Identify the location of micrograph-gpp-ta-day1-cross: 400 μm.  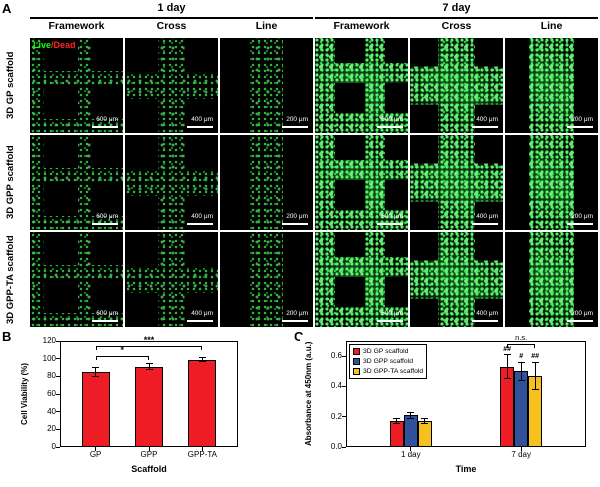
(171, 279).